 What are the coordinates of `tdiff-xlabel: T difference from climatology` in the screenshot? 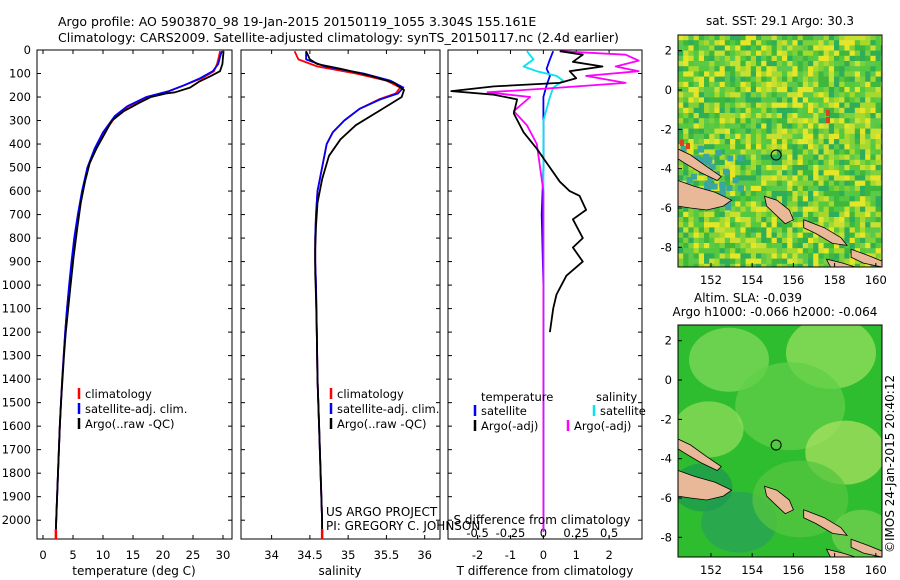 It's located at (545, 571).